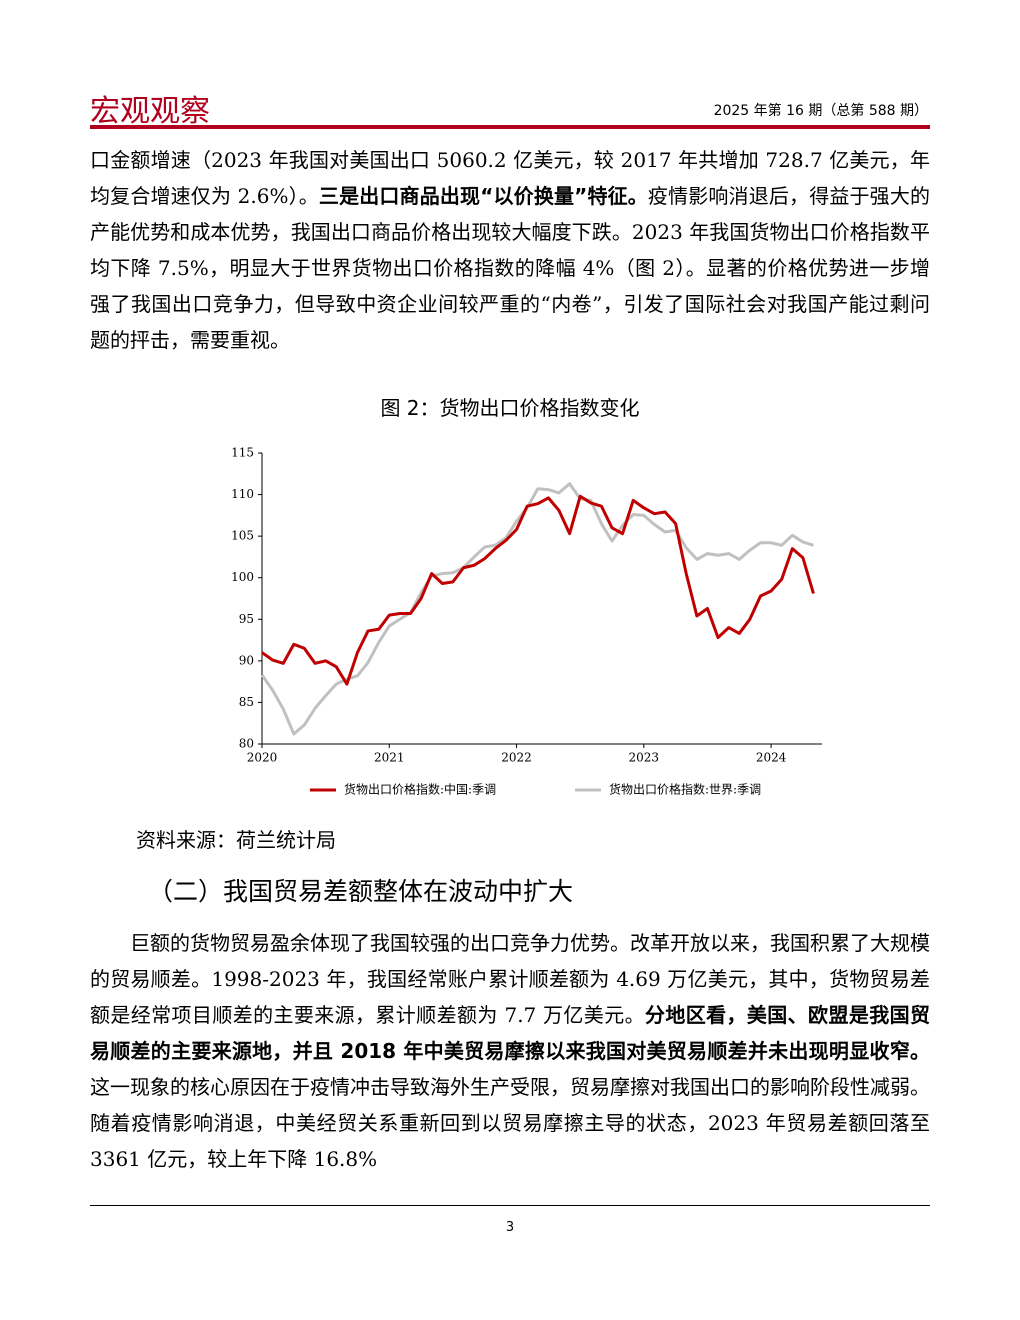  What do you see at coordinates (246, 702) in the screenshot?
I see `y-tick-label: 85` at bounding box center [246, 702].